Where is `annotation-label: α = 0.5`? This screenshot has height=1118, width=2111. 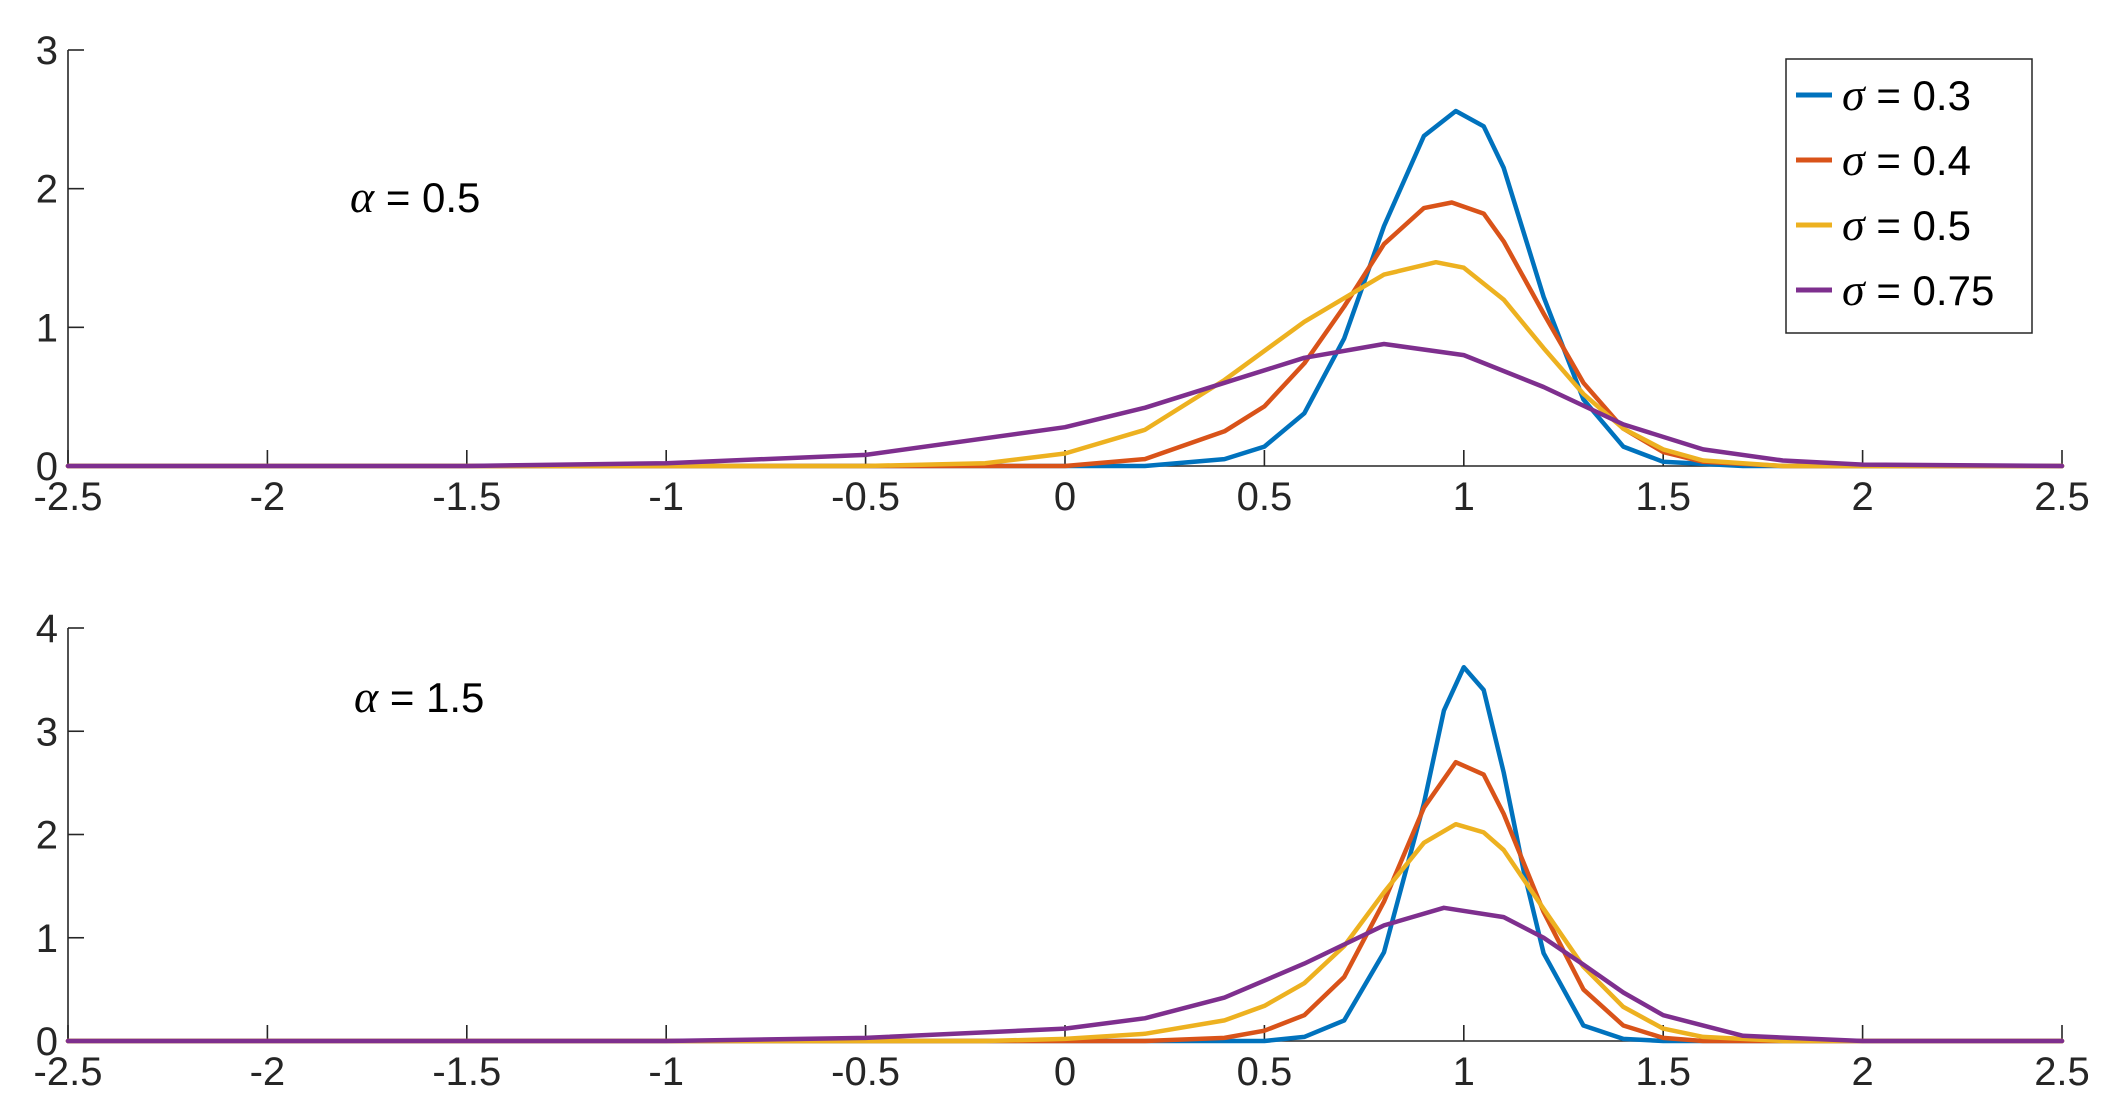
annotation-label: α = 0.5 is located at coordinates (415, 196).